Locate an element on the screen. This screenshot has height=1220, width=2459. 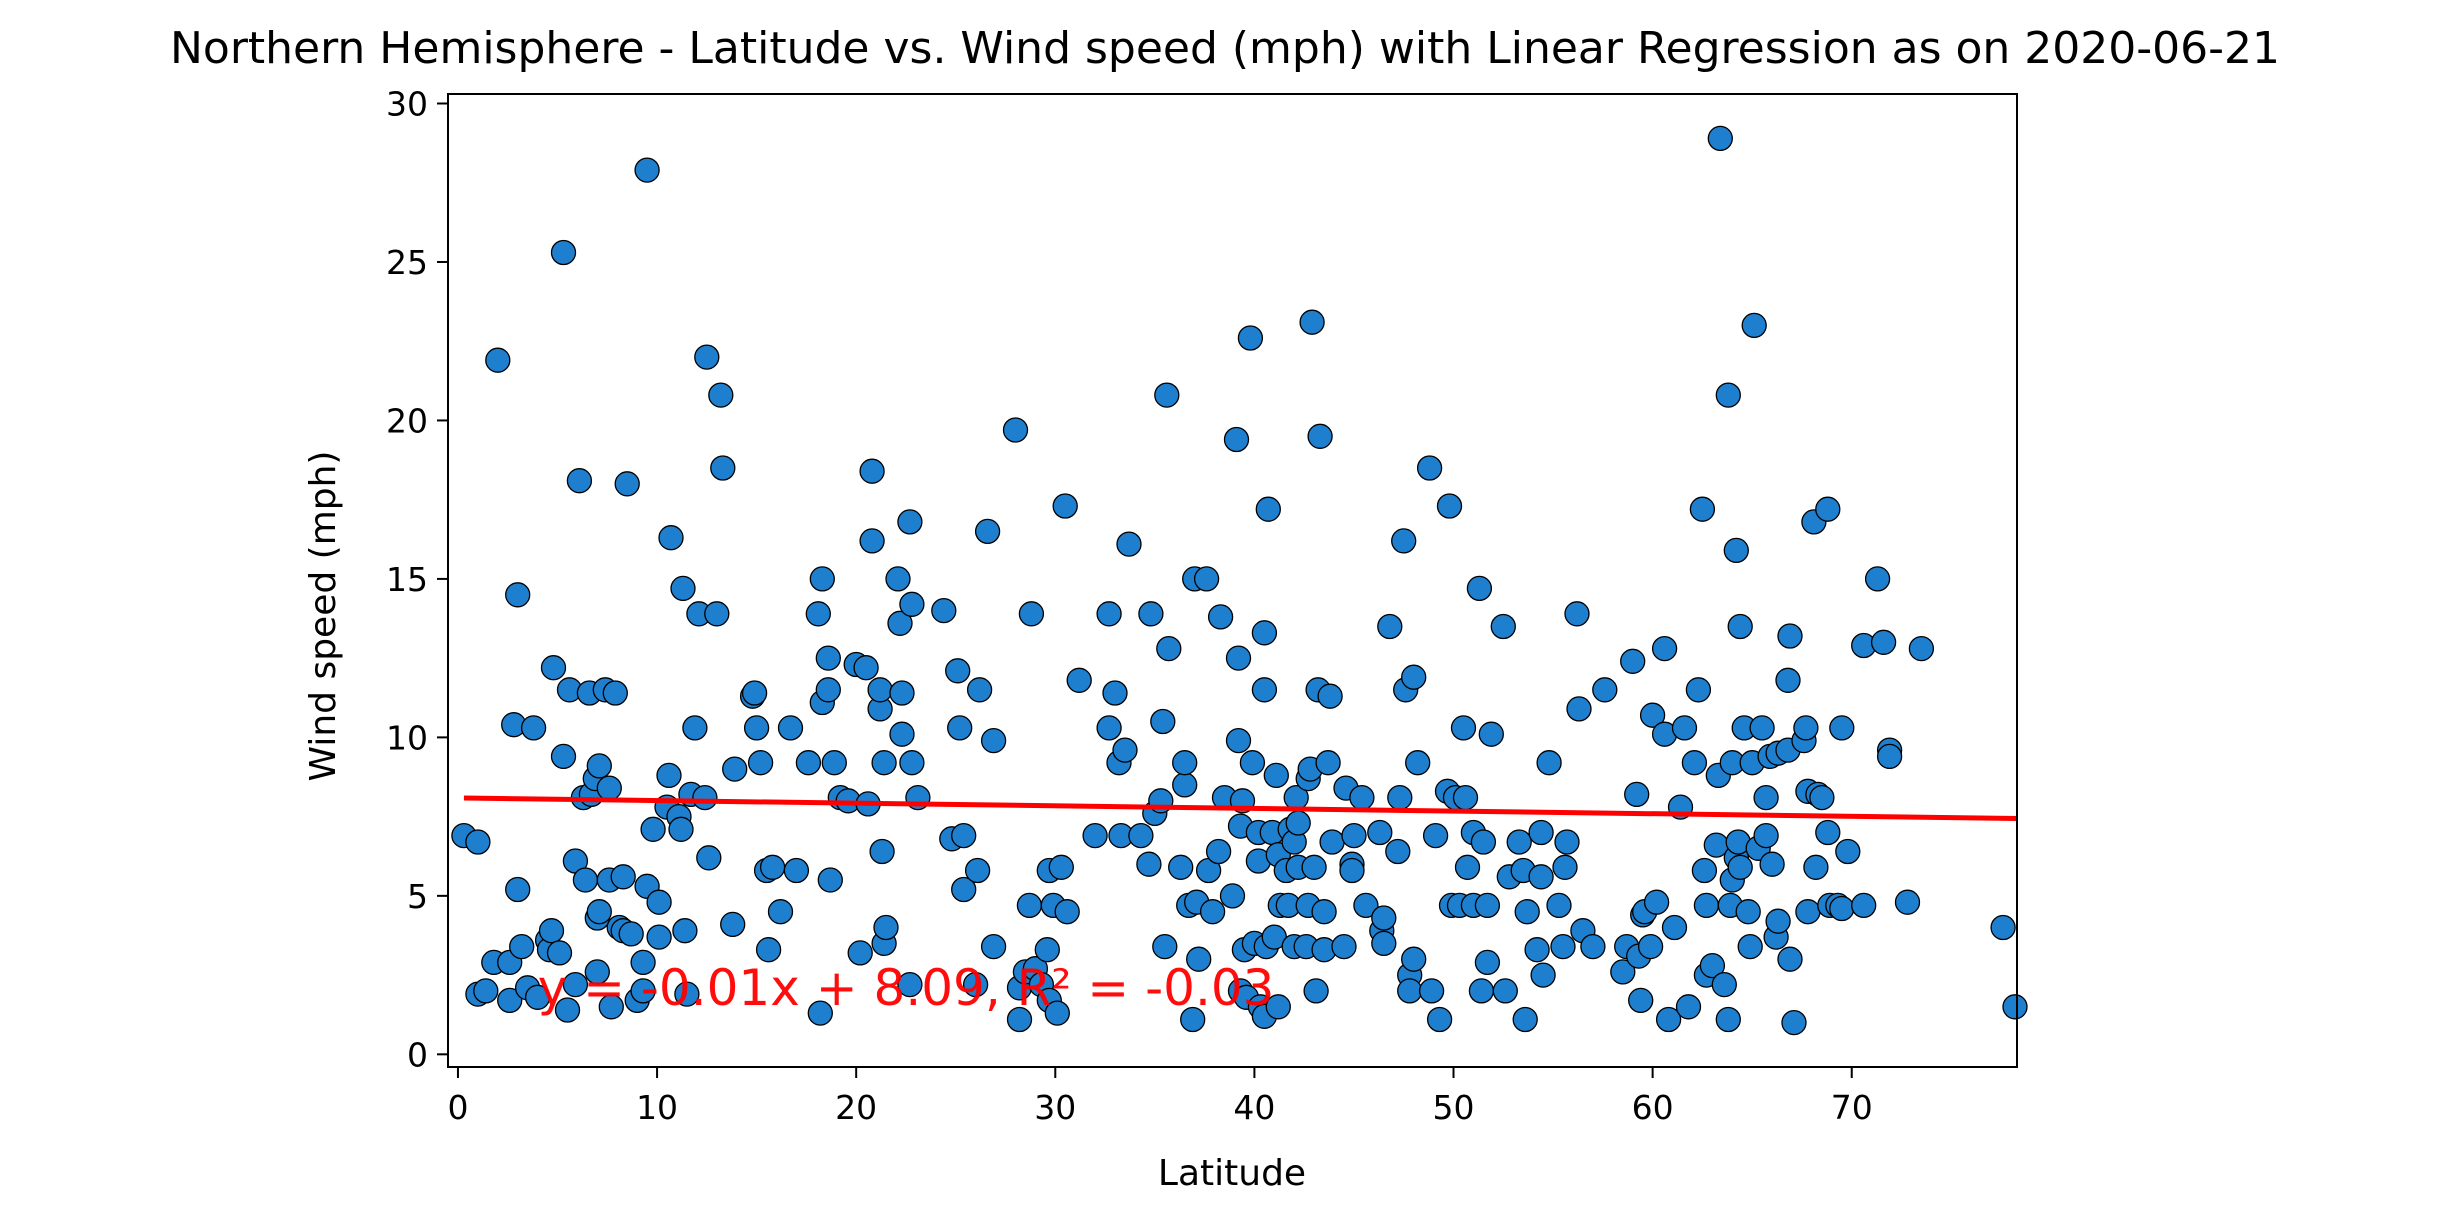
x-tick-label: 50 is located at coordinates (1454, 1107).